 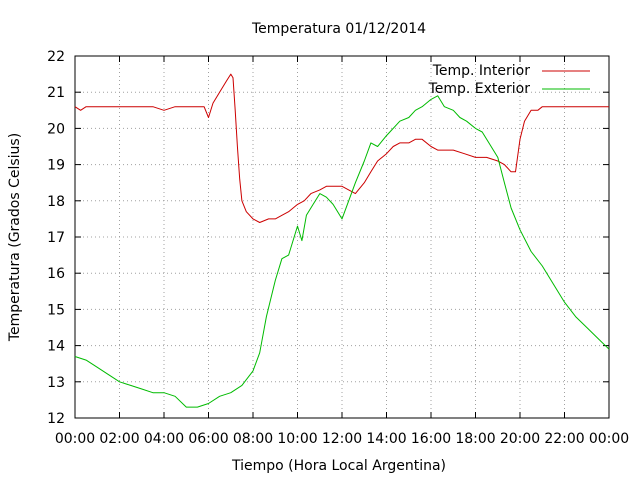 I want to click on legend-label-interior: Temp. Interior, so click(x=481, y=71).